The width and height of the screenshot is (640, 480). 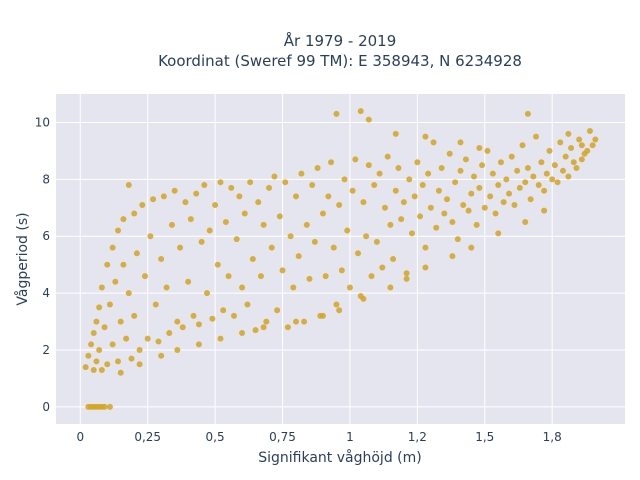 What do you see at coordinates (80, 437) in the screenshot?
I see `x-tick-label: 0` at bounding box center [80, 437].